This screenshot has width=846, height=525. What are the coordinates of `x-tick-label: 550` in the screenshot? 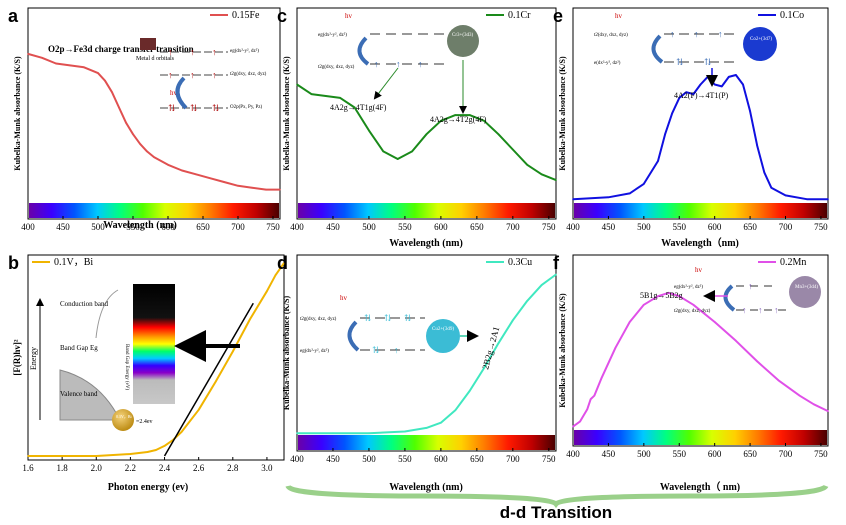 It's located at (405, 459).